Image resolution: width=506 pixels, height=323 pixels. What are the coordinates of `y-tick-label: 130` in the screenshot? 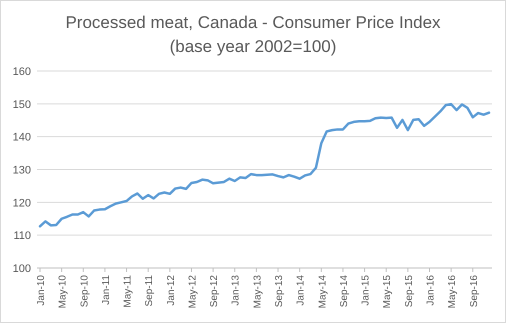 It's located at (21, 170).